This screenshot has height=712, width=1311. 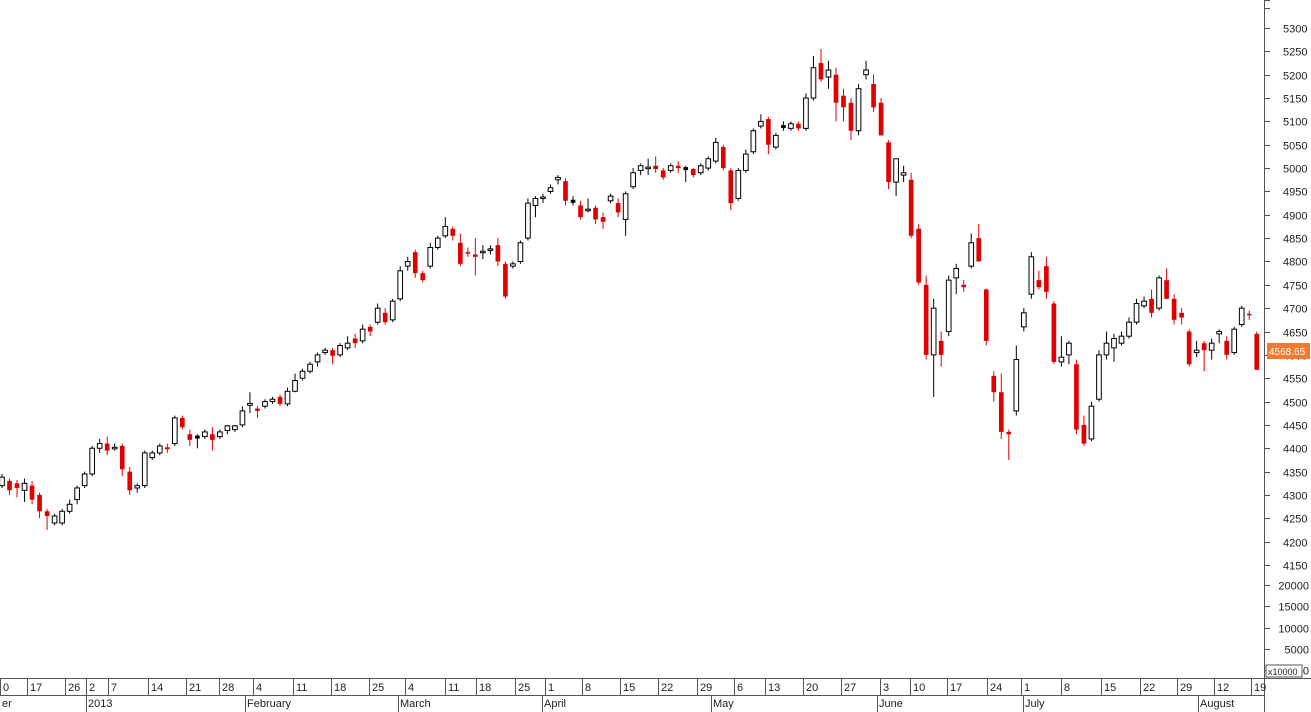 What do you see at coordinates (774, 688) in the screenshot?
I see `day-tick-label: 13` at bounding box center [774, 688].